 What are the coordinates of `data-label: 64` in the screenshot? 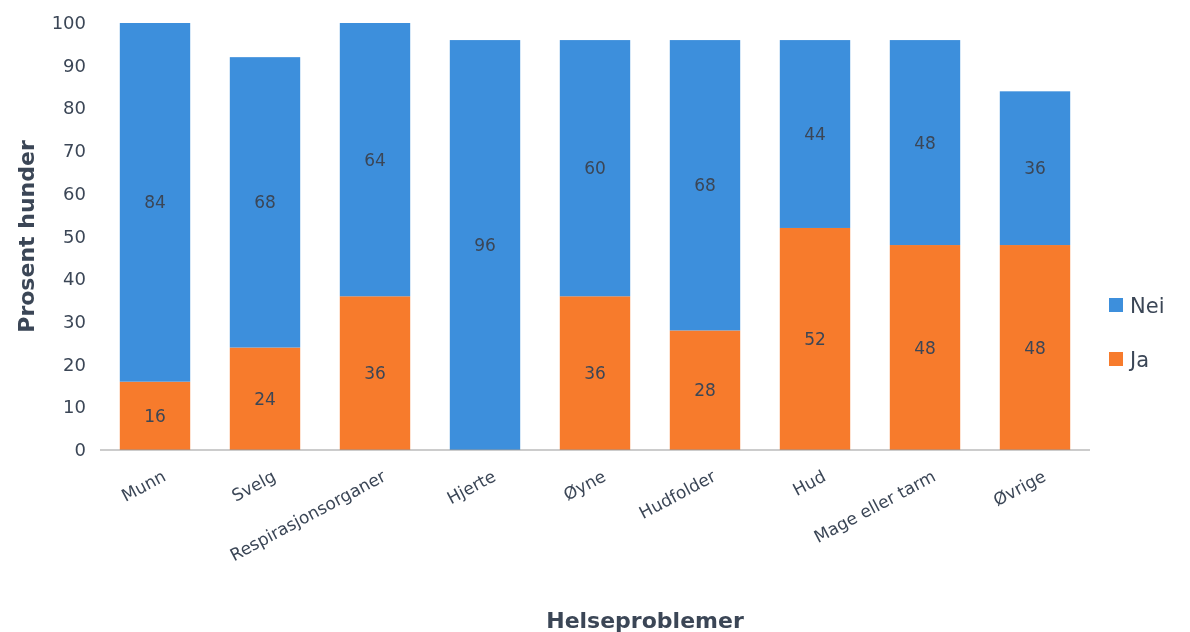 It's located at (375, 159).